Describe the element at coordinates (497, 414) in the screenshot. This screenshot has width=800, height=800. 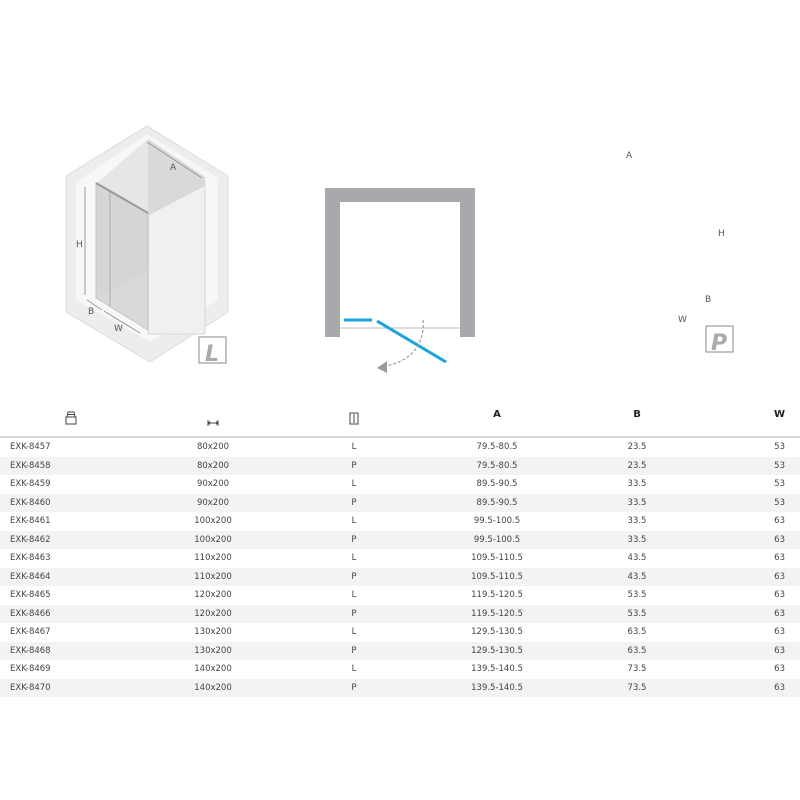
I see `header-a: A` at that location.